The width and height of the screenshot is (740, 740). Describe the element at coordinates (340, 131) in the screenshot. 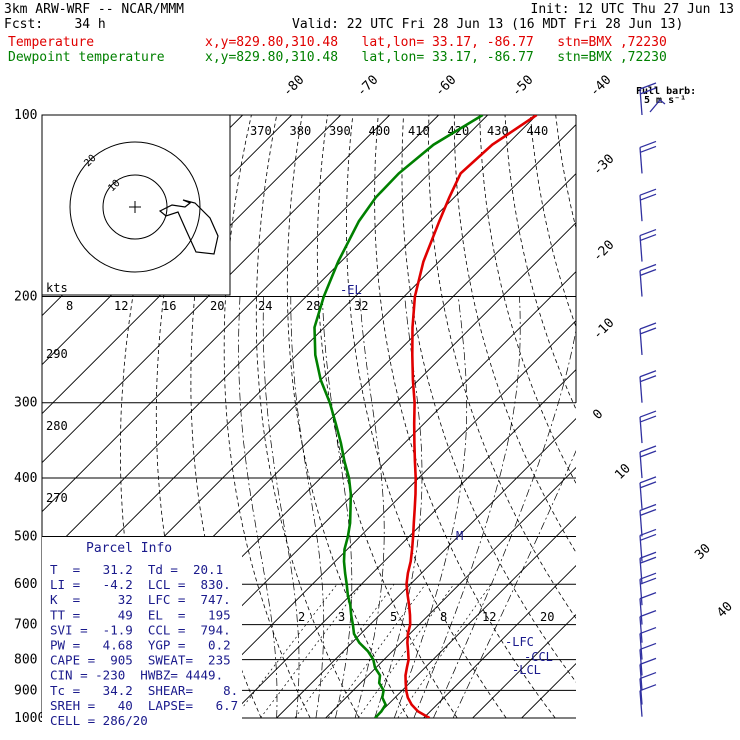

I see `theta-label: 390` at that location.